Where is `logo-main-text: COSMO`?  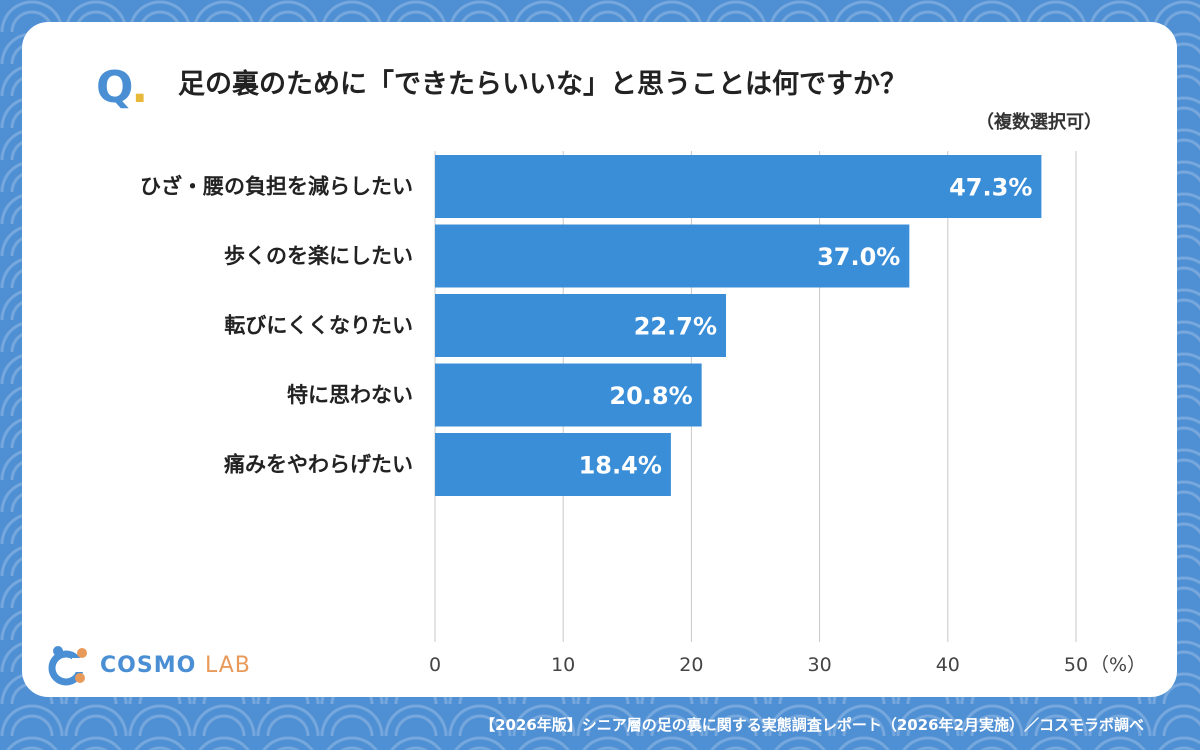 logo-main-text: COSMO is located at coordinates (148, 665).